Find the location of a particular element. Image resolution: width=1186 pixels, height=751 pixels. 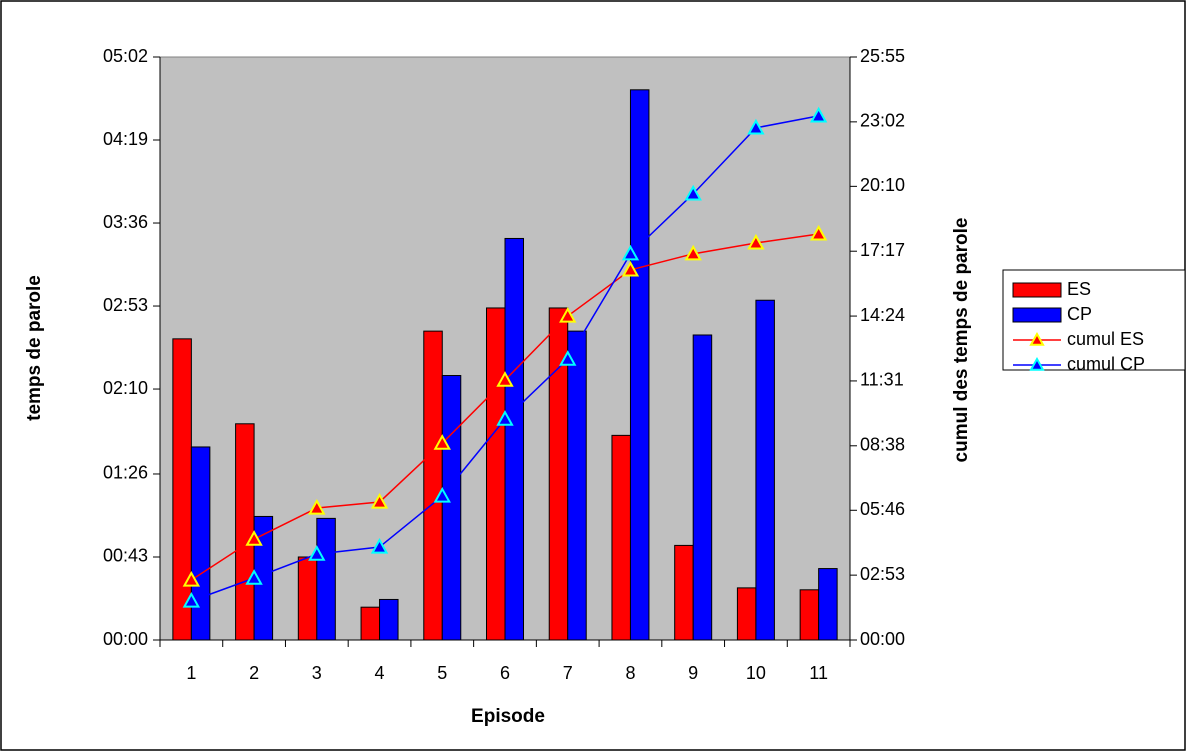

x-tick-label: 3 is located at coordinates (317, 673).